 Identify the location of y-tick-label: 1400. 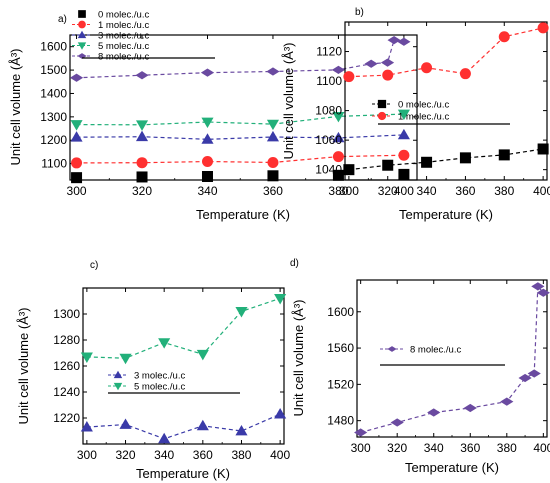
(53, 93).